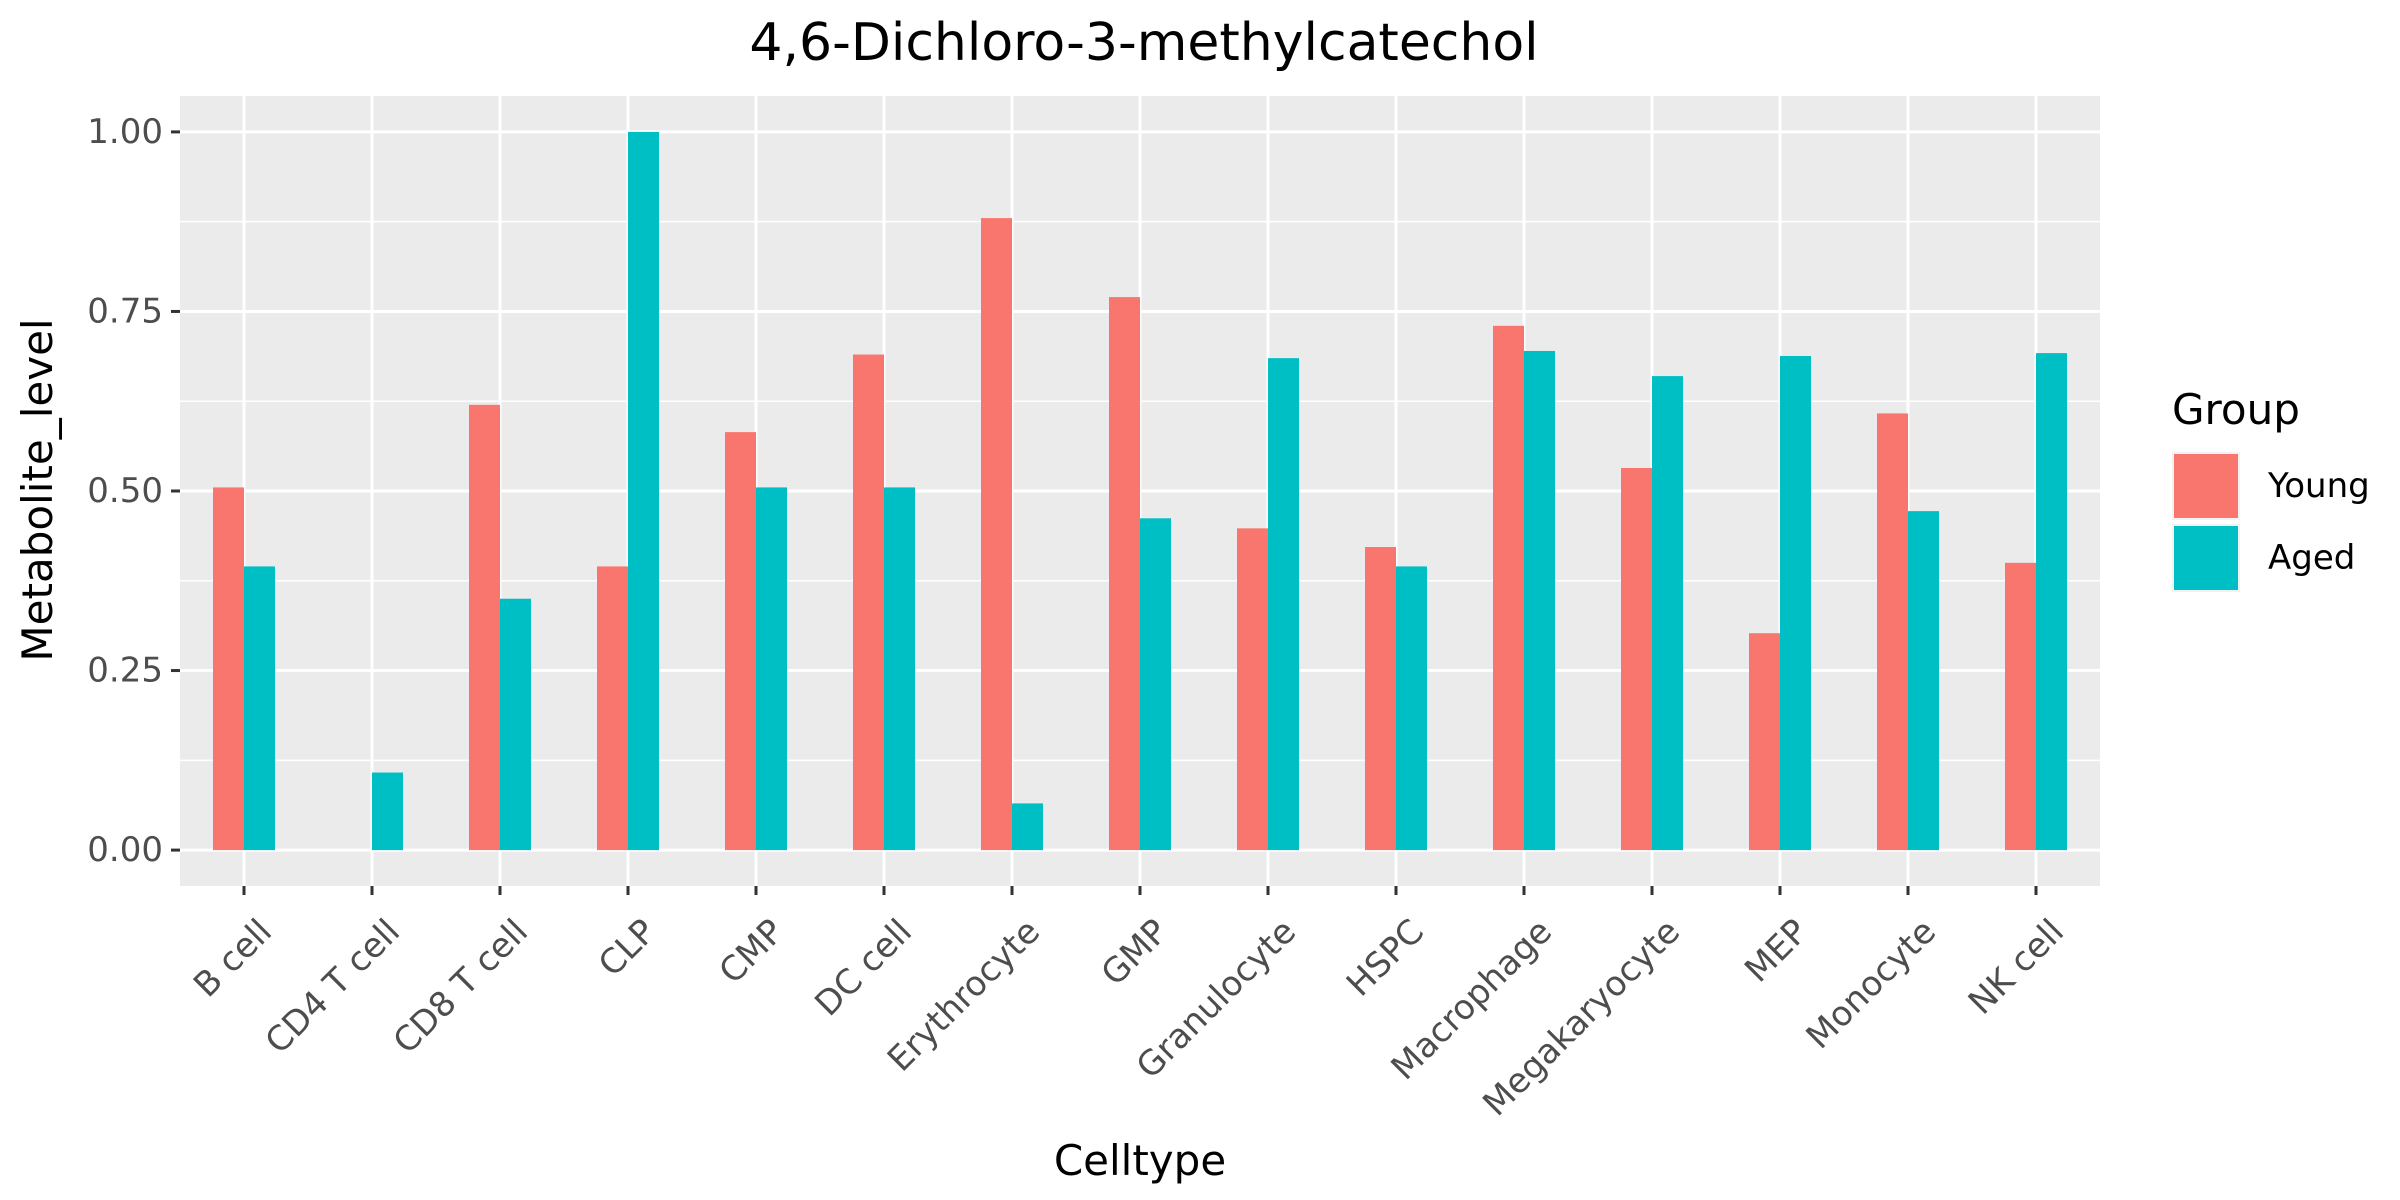 Image resolution: width=2400 pixels, height=1200 pixels. I want to click on x-tick-label: MEP, so click(1776, 951).